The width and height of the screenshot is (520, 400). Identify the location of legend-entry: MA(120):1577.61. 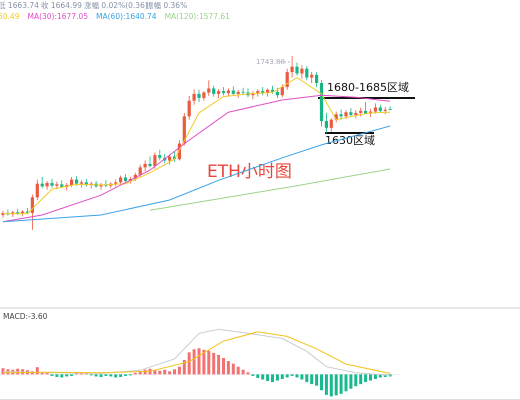
(198, 16).